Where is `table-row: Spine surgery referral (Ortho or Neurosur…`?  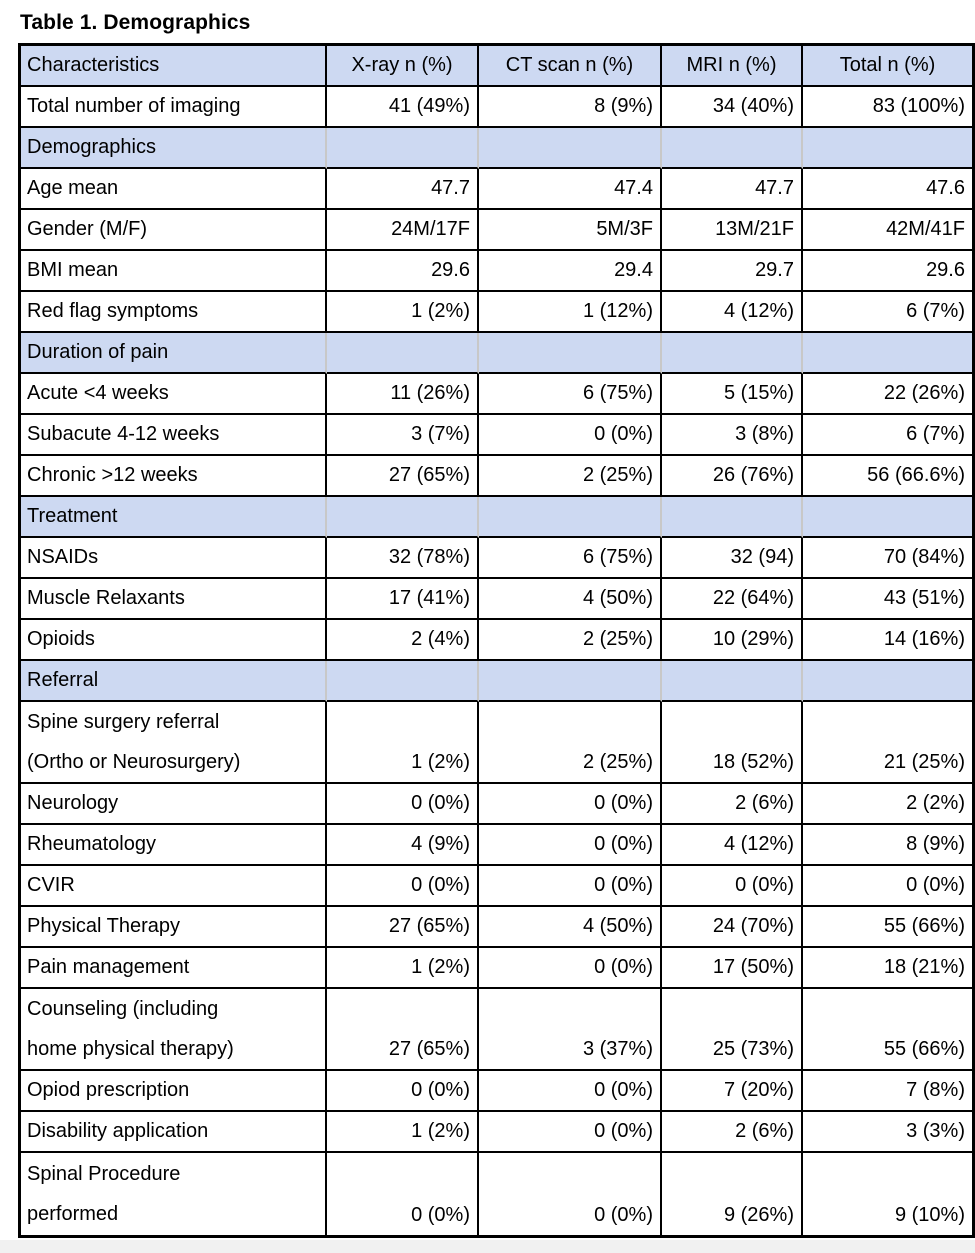 table-row: Spine surgery referral (Ortho or Neurosur… is located at coordinates (496, 743).